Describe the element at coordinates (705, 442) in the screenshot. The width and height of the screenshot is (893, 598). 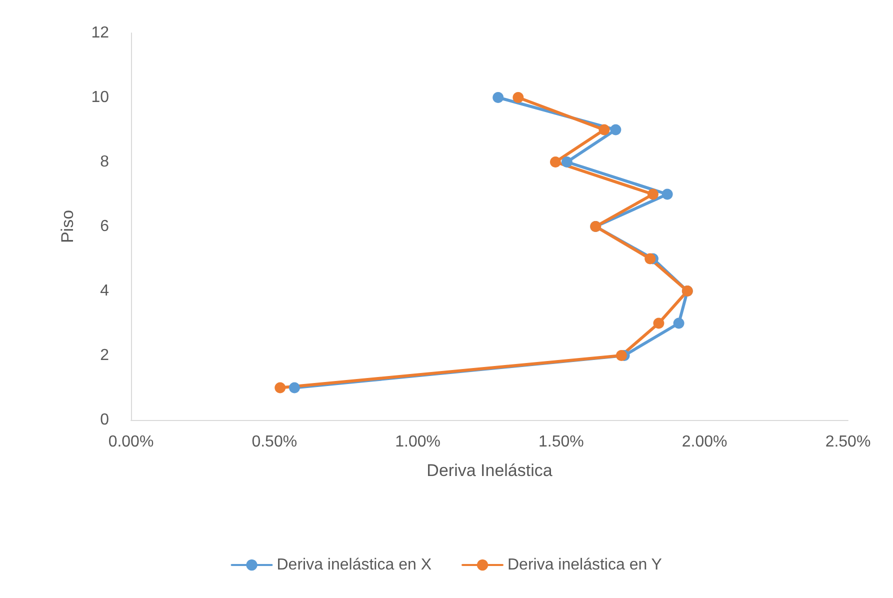
I see `x-tick-label: 2.00%` at that location.